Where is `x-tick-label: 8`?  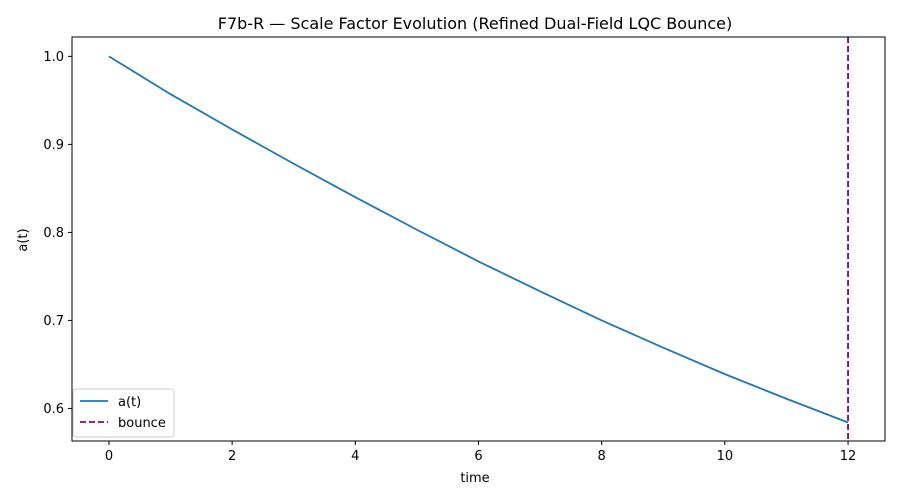
x-tick-label: 8 is located at coordinates (602, 456).